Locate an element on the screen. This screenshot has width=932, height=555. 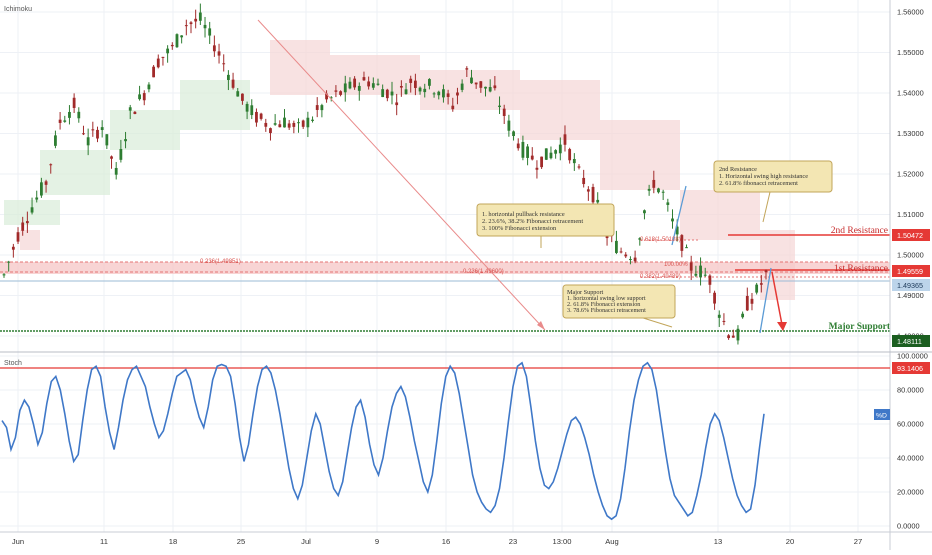
price-tag-current: 1.49365 is located at coordinates (911, 285).